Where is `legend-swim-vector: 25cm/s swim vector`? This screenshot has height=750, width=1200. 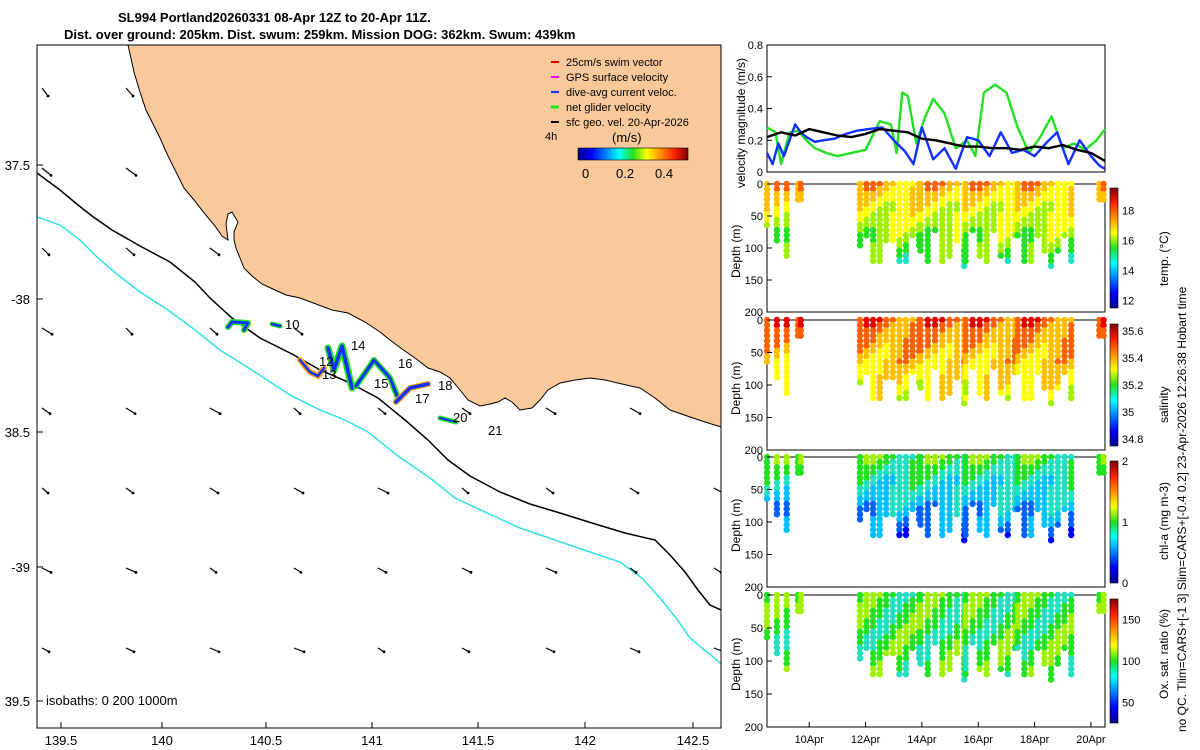 legend-swim-vector: 25cm/s swim vector is located at coordinates (614, 63).